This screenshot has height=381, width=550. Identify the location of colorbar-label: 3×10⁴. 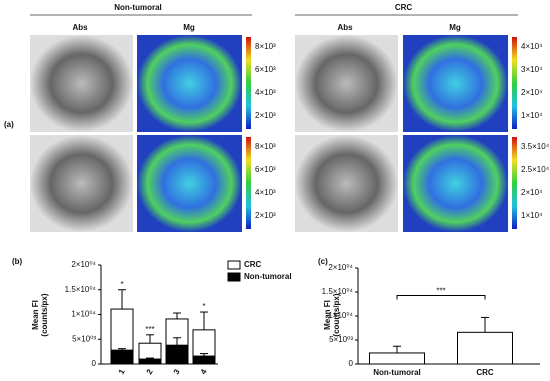
(532, 69).